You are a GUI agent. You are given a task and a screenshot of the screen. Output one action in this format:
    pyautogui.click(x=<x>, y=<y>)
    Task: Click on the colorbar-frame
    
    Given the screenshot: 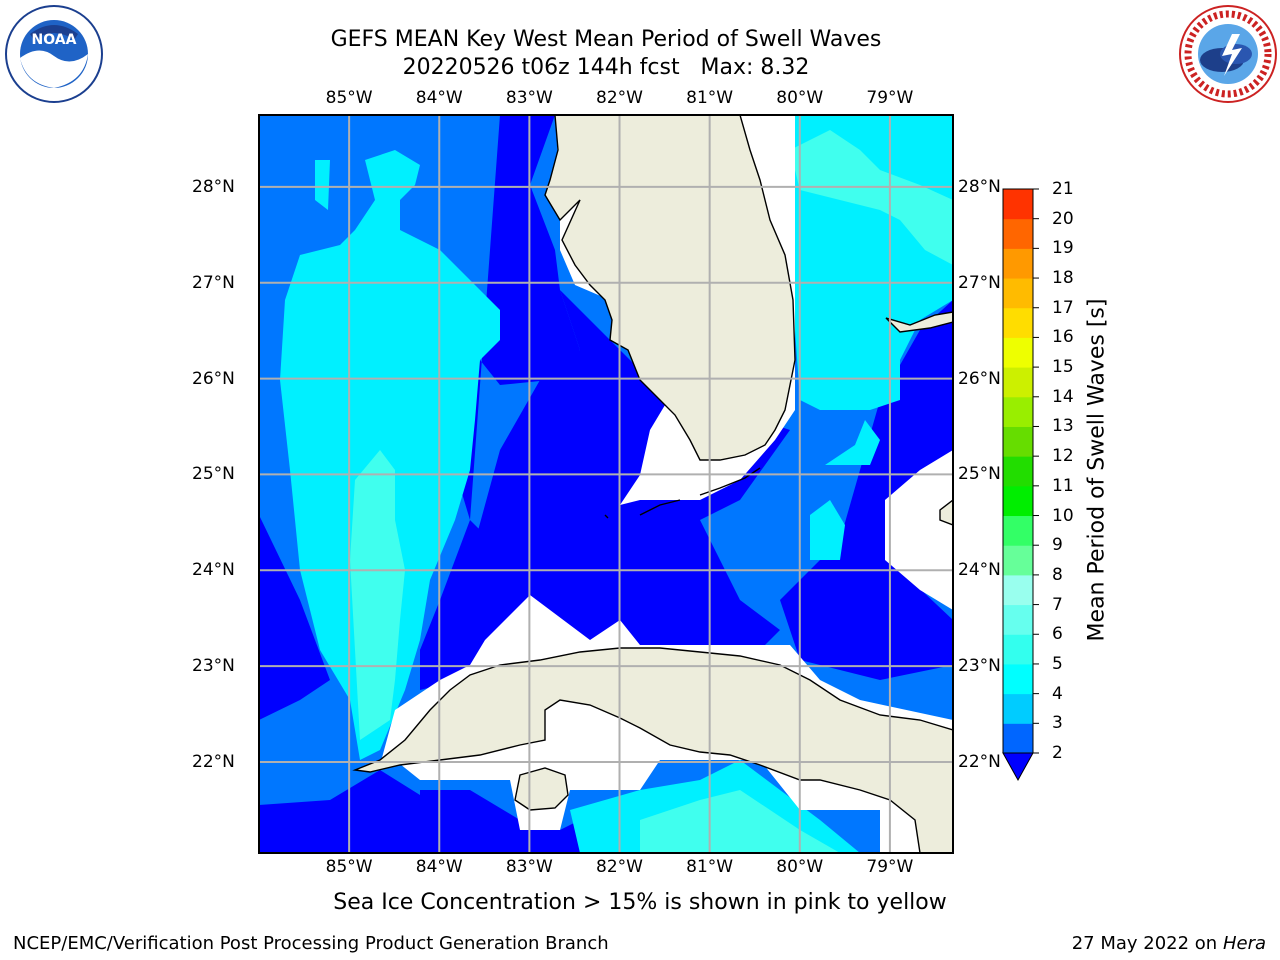 What is the action you would take?
    pyautogui.click(x=1018, y=471)
    